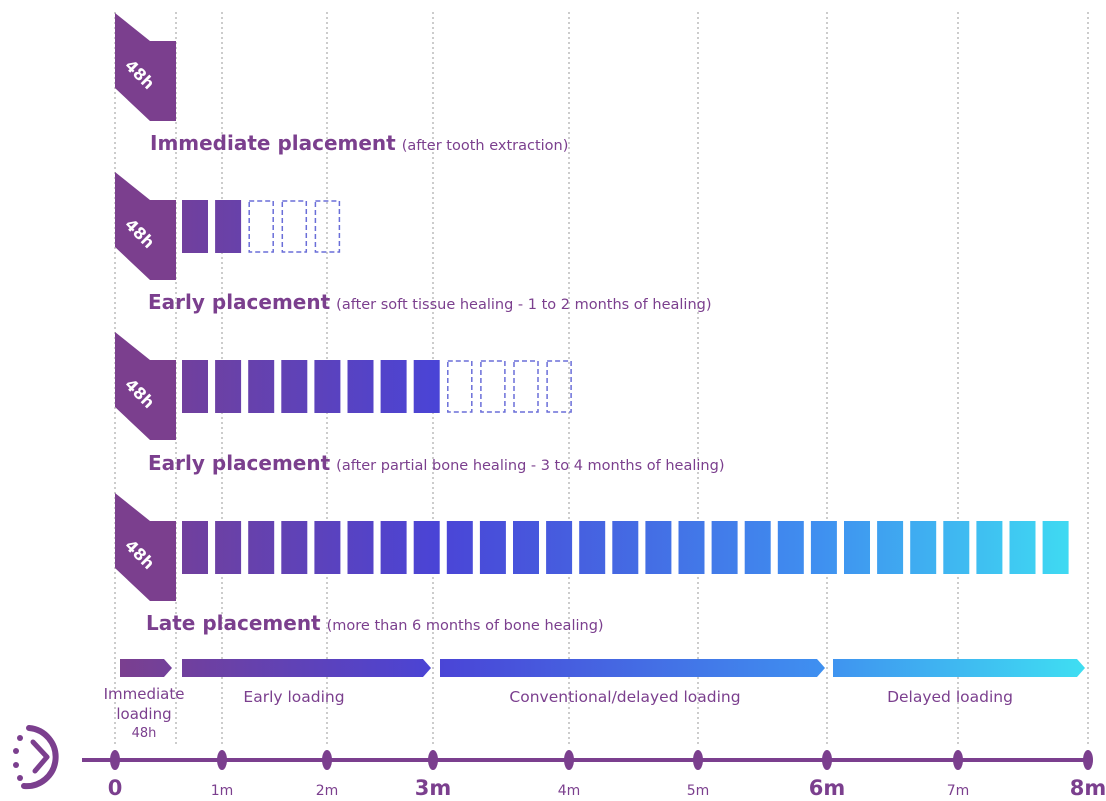  Describe the element at coordinates (958, 791) in the screenshot. I see `tick-label: 7m` at that location.